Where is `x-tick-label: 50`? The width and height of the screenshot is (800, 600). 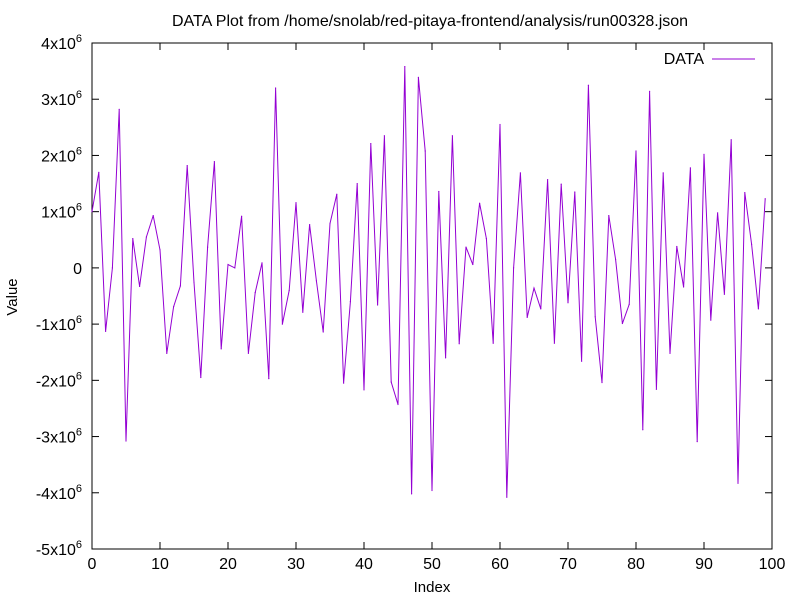 x-tick-label: 50 is located at coordinates (432, 564).